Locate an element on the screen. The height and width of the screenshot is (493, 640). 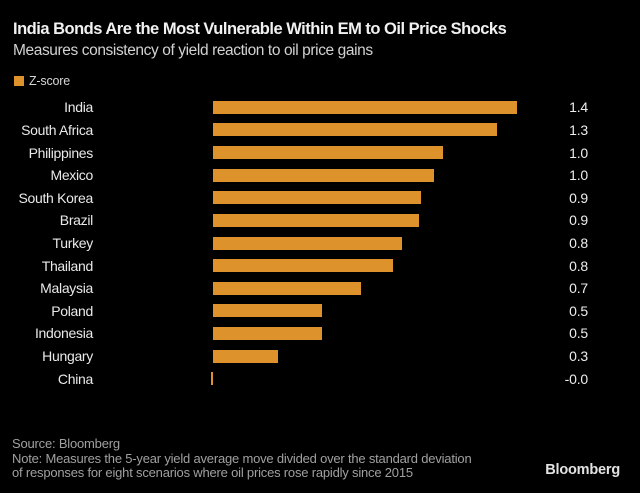
chart-row: Mexico 1.0 is located at coordinates (320, 175).